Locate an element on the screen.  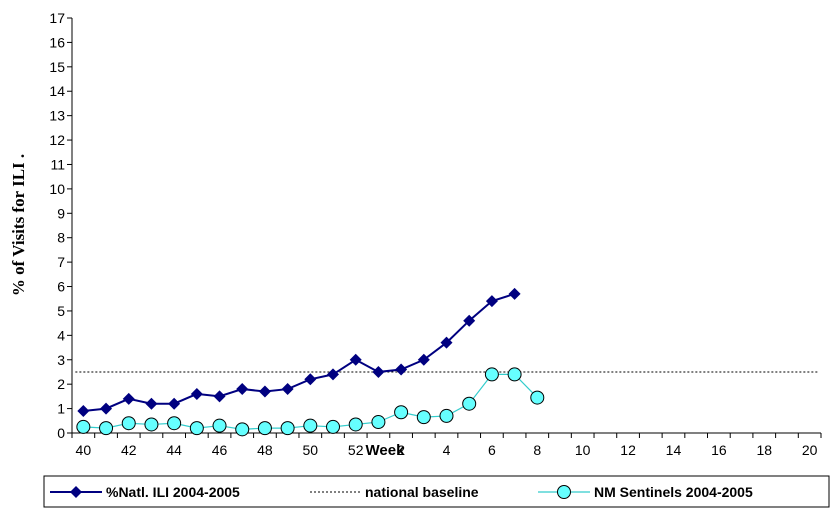
y-tick-label: 9 is located at coordinates (61, 213).